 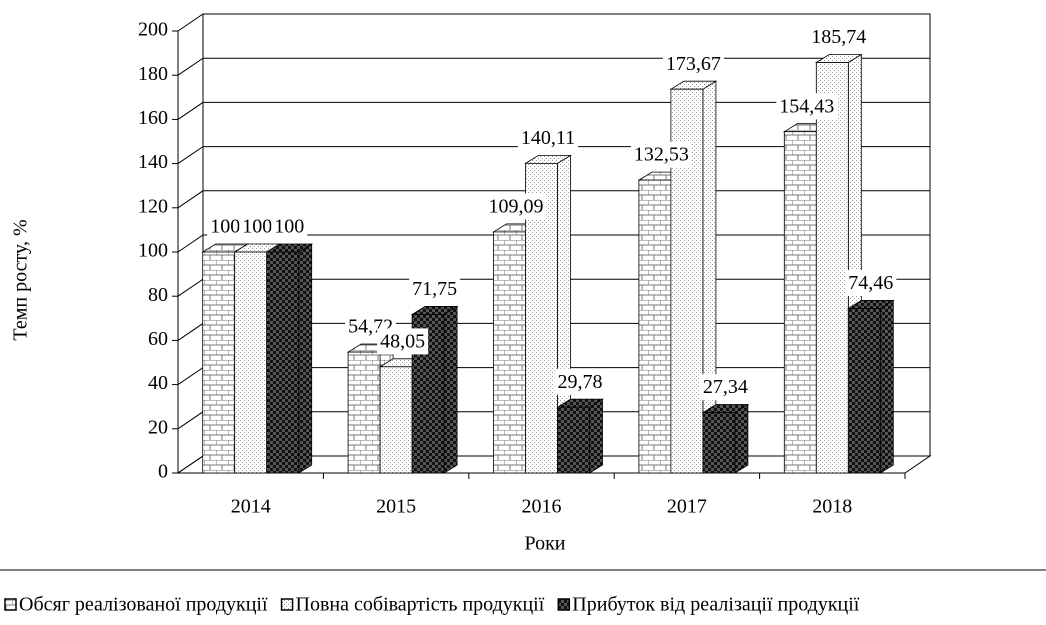 What do you see at coordinates (542, 507) in the screenshot?
I see `x-tick-label: 2016` at bounding box center [542, 507].